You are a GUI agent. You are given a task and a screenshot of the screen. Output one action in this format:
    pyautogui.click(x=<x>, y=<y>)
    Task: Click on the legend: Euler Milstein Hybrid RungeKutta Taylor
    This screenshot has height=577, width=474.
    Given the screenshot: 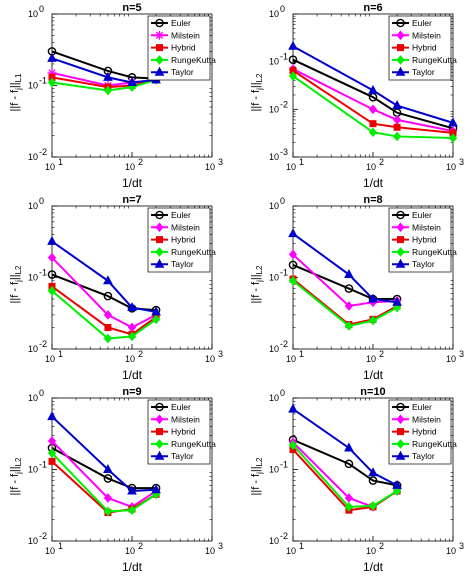 What is the action you would take?
    pyautogui.click(x=181, y=240)
    